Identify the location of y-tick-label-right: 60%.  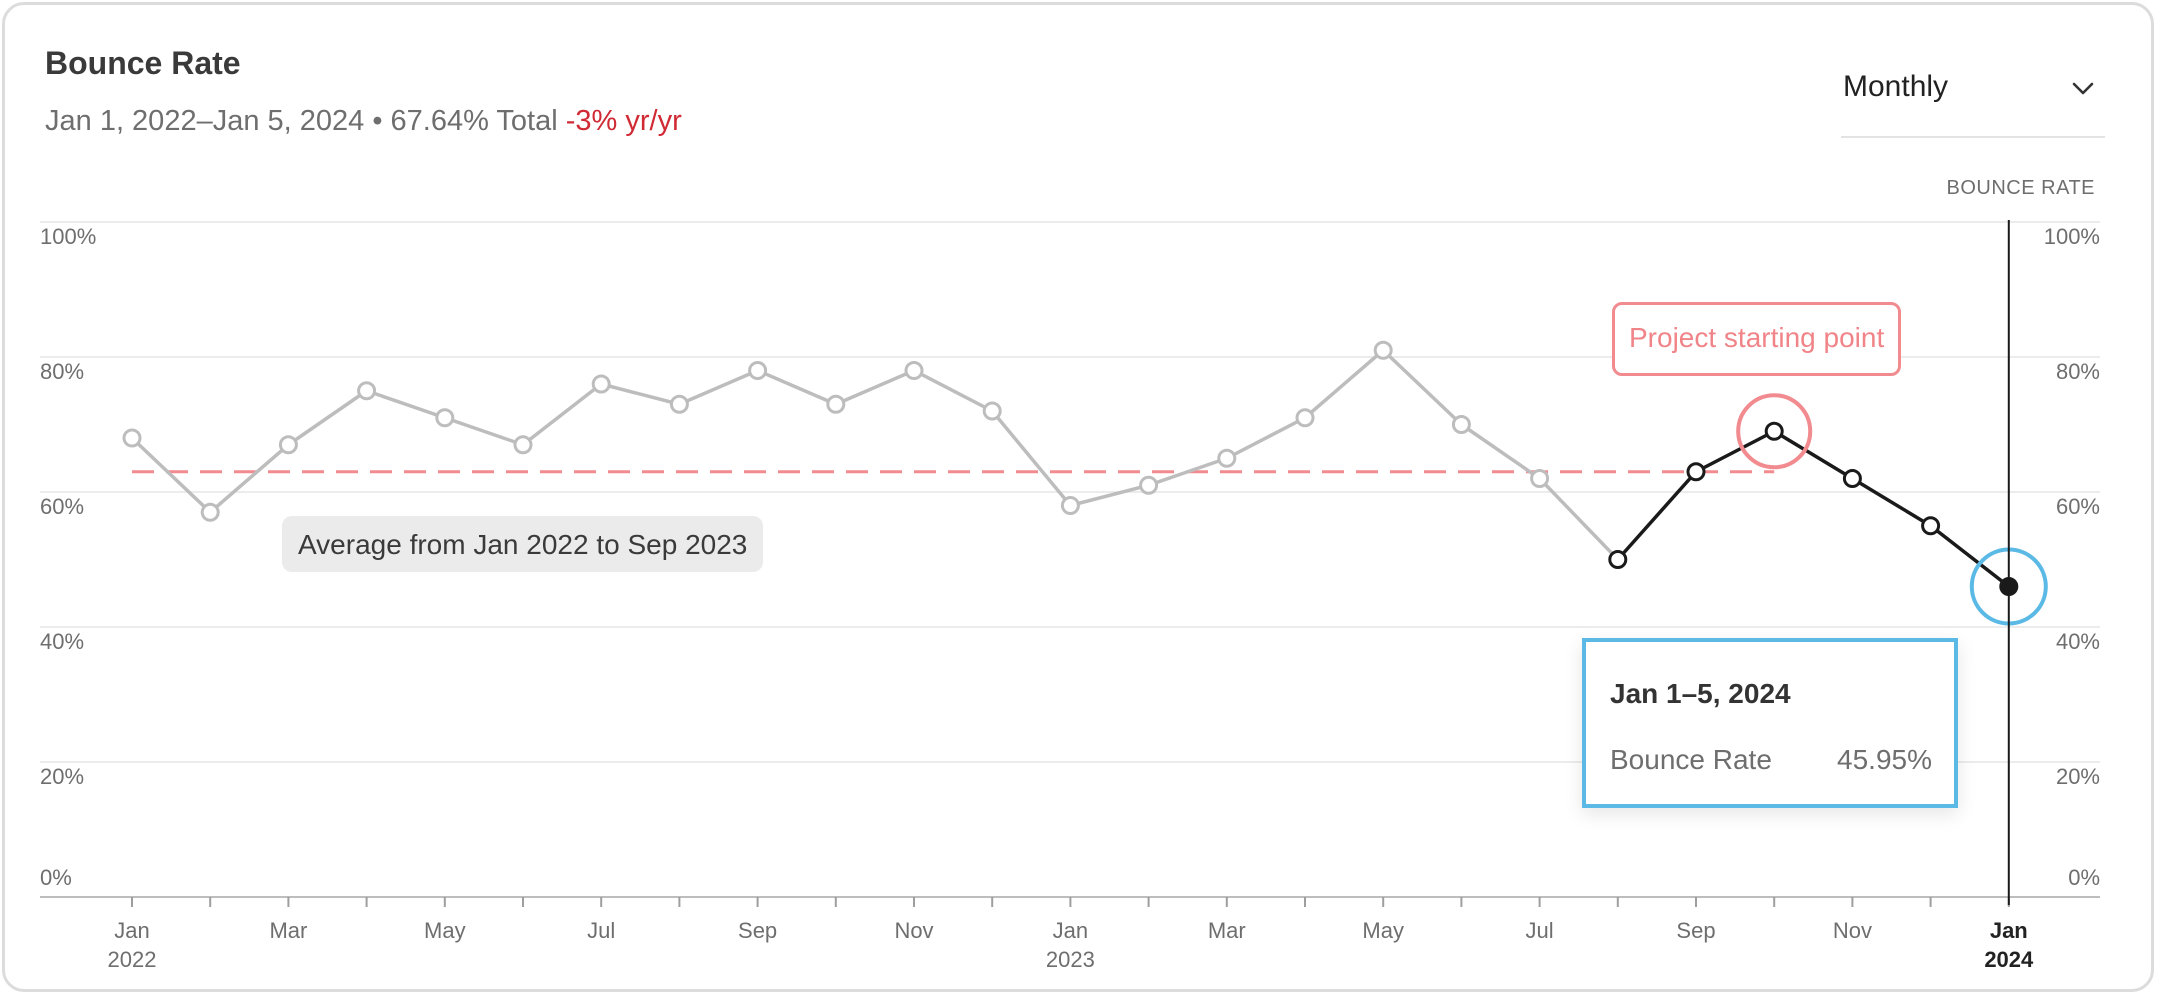
(2078, 506).